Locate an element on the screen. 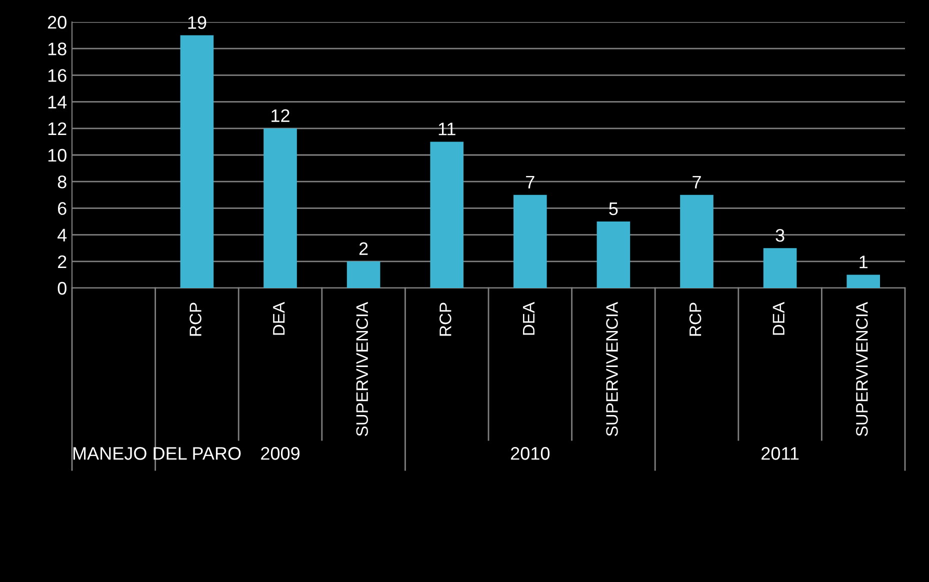 The width and height of the screenshot is (929, 582). y-tick-label: 18 is located at coordinates (57, 49).